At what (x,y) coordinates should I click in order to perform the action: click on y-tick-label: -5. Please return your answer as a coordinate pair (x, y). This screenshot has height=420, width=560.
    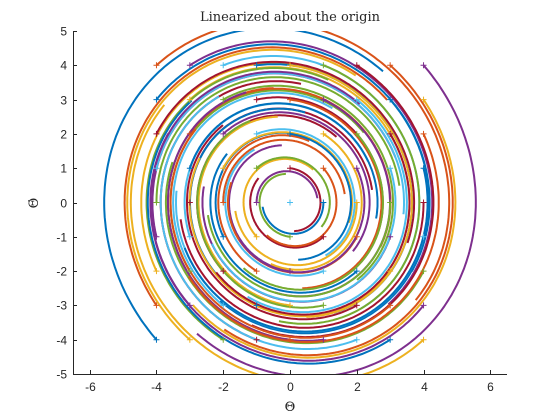
    Looking at the image, I should click on (61, 375).